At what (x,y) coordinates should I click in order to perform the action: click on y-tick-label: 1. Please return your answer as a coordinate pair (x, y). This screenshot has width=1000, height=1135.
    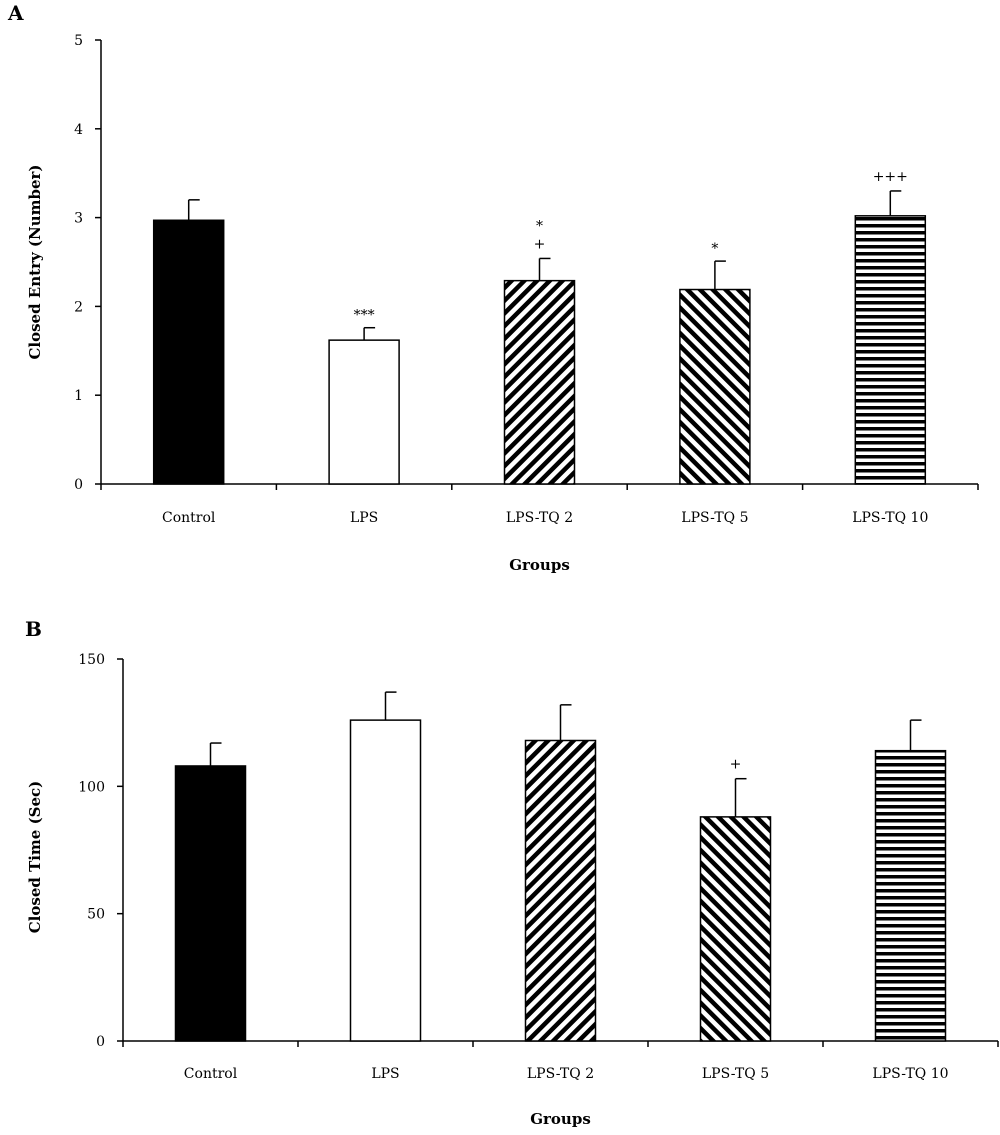
    Looking at the image, I should click on (78, 396).